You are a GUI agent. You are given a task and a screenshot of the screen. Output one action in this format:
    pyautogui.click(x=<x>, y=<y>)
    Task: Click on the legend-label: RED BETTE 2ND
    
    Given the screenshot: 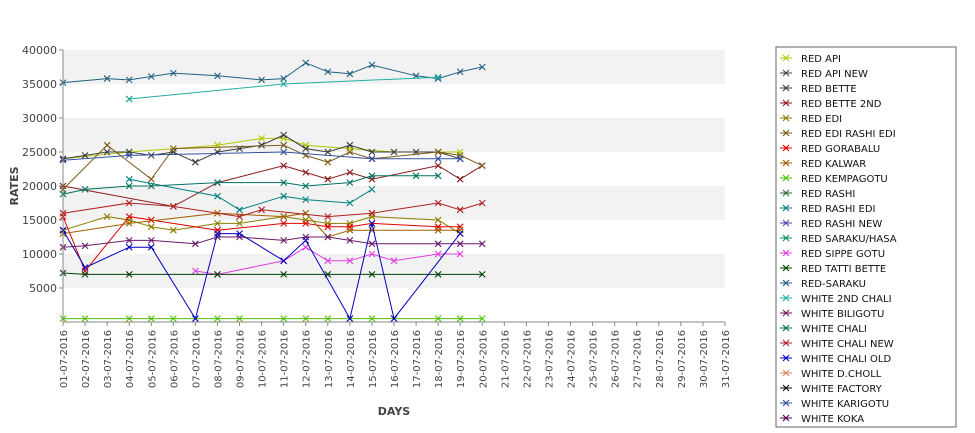 What is the action you would take?
    pyautogui.click(x=841, y=104)
    